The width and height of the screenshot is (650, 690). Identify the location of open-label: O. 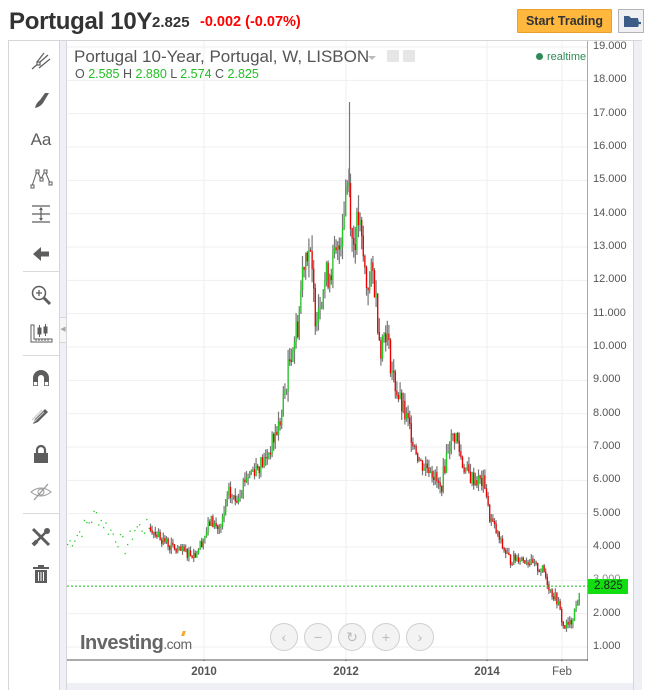
(80, 74).